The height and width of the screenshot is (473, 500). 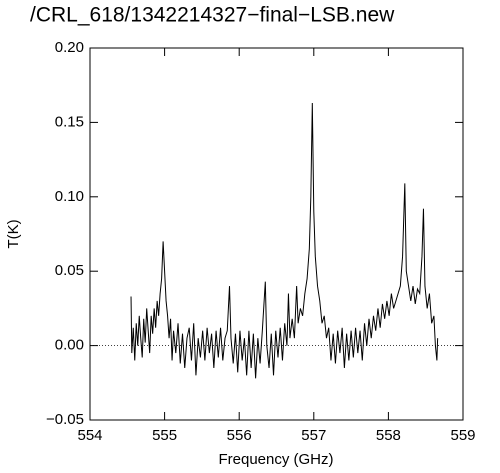 I want to click on x-axis-label: Frequency (GHz), so click(x=275, y=459).